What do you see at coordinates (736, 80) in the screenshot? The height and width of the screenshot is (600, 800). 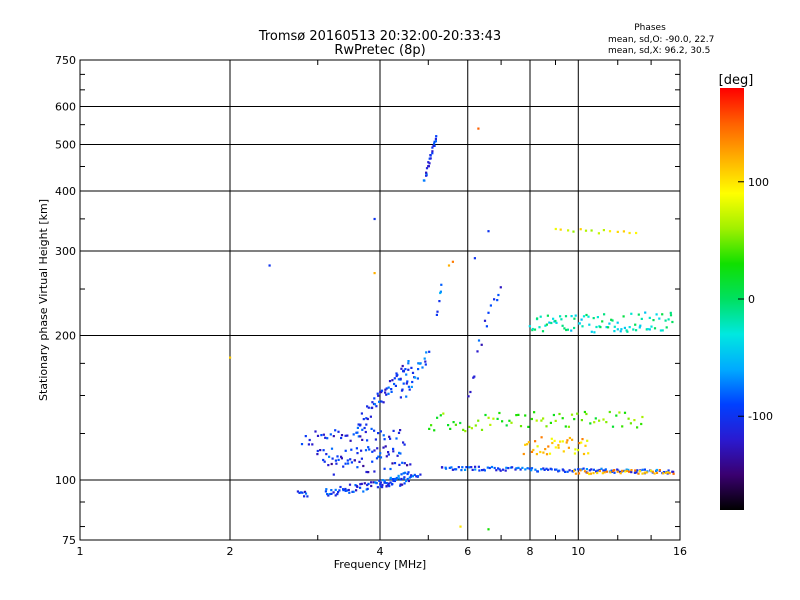 I see `colorbar-label: [deg]` at bounding box center [736, 80].